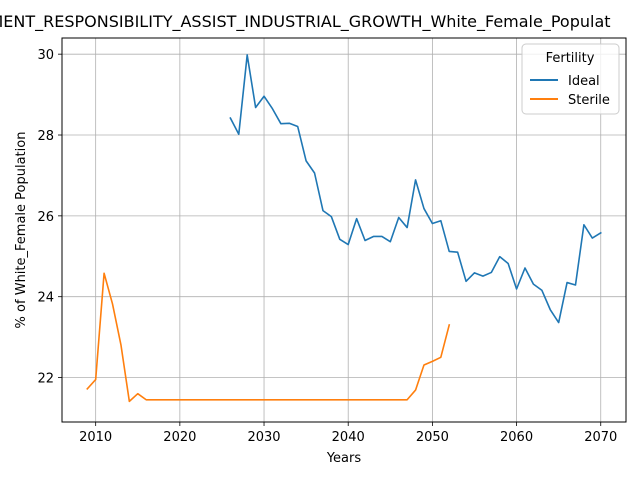  I want to click on legend-title: Fertility, so click(570, 58).